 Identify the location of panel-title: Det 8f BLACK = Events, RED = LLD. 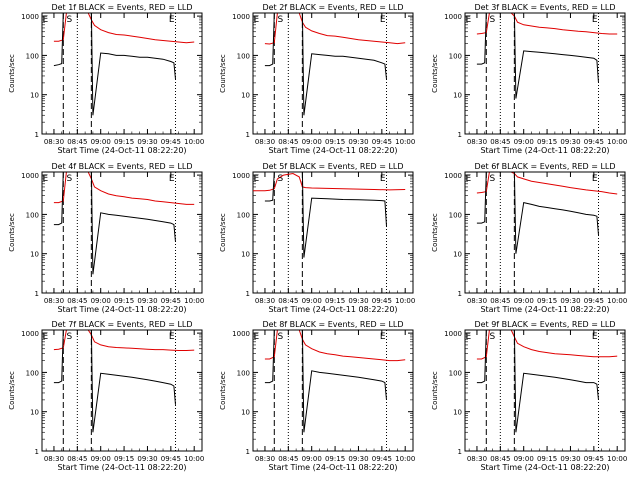
(332, 324).